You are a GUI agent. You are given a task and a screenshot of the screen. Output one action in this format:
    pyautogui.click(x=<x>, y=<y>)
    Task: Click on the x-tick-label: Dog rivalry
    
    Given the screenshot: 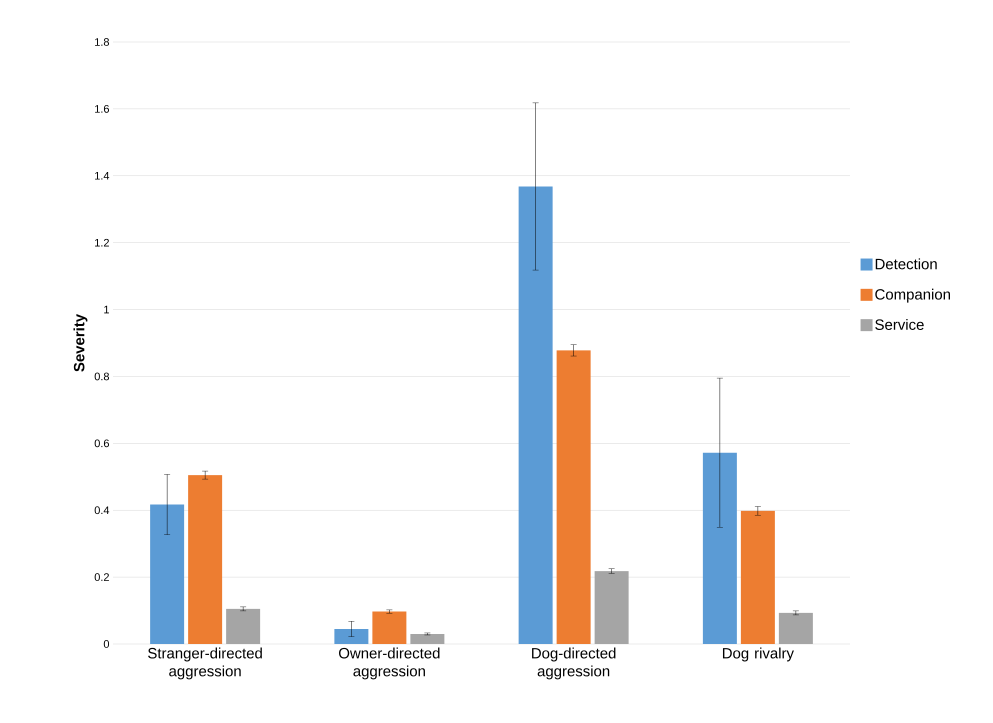 What is the action you would take?
    pyautogui.click(x=758, y=655)
    